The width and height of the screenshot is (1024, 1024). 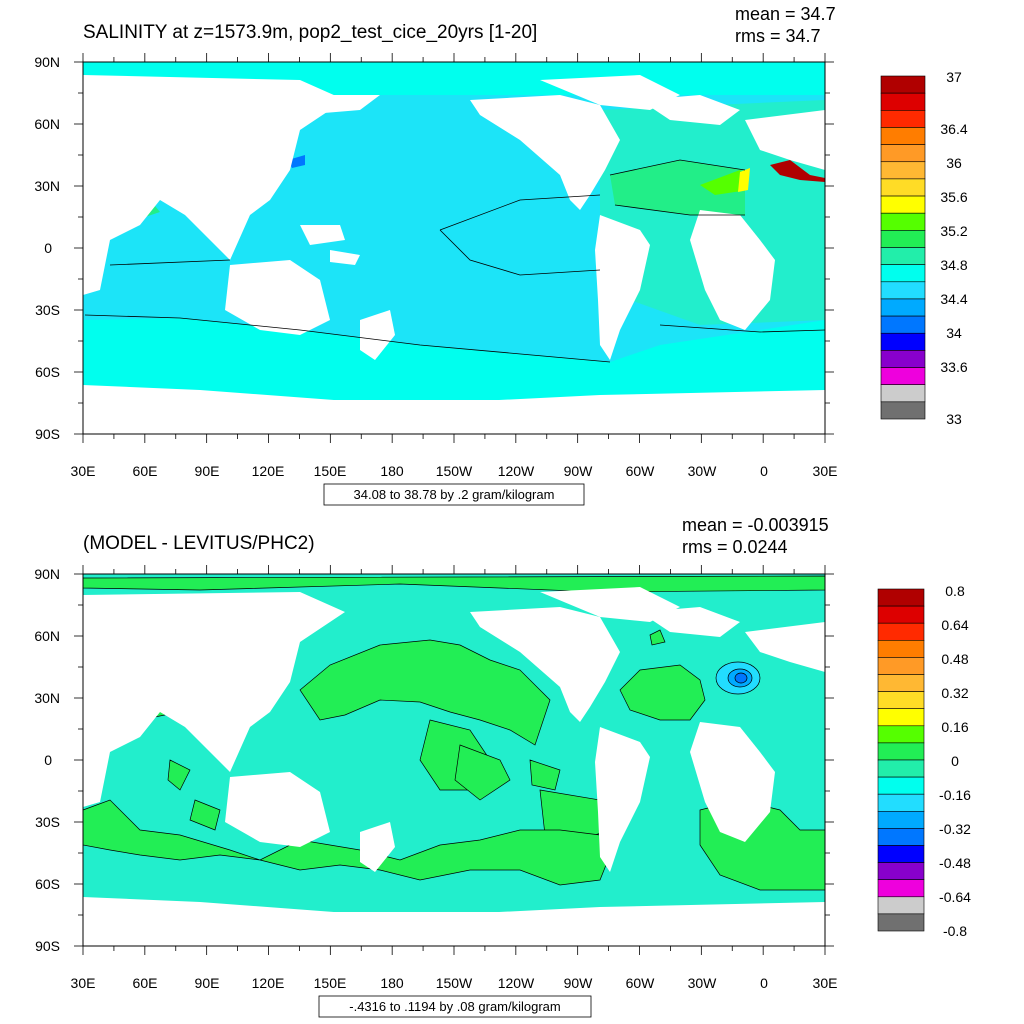 What do you see at coordinates (641, 471) in the screenshot?
I see `top-lon-label: 60W` at bounding box center [641, 471].